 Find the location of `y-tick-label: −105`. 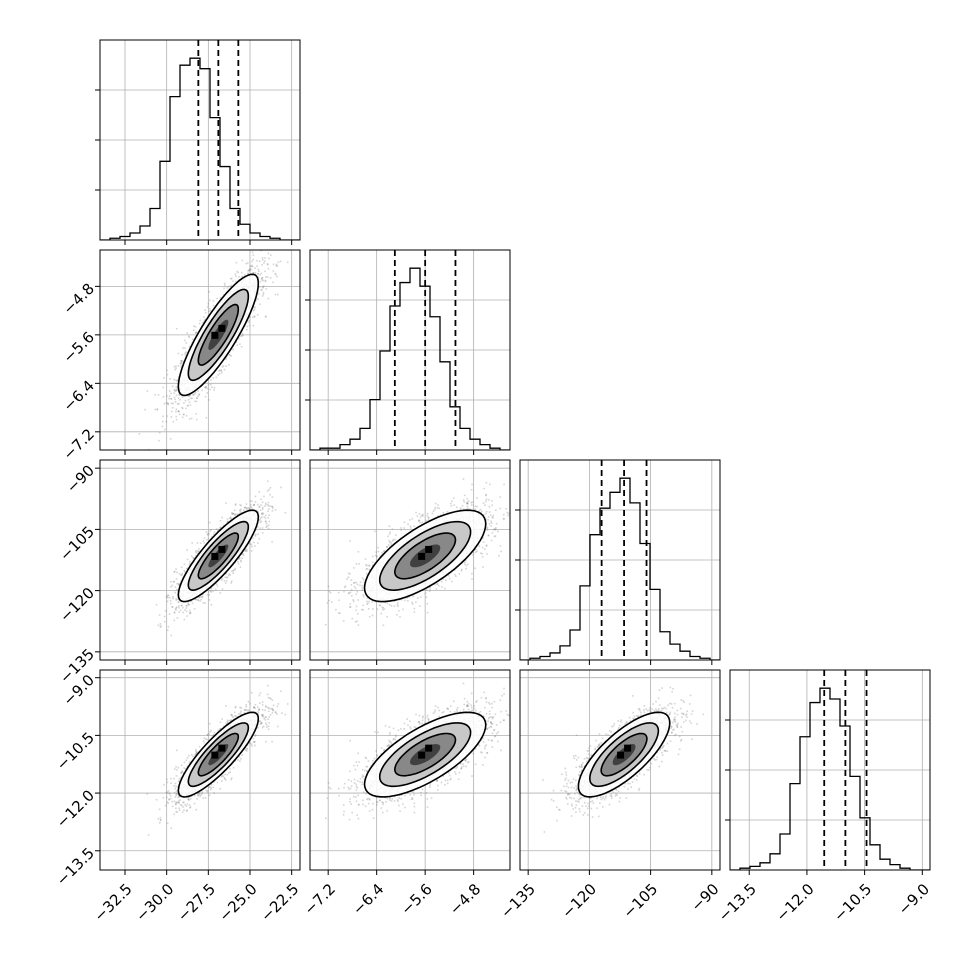

y-tick-label: −105 is located at coordinates (77, 544).